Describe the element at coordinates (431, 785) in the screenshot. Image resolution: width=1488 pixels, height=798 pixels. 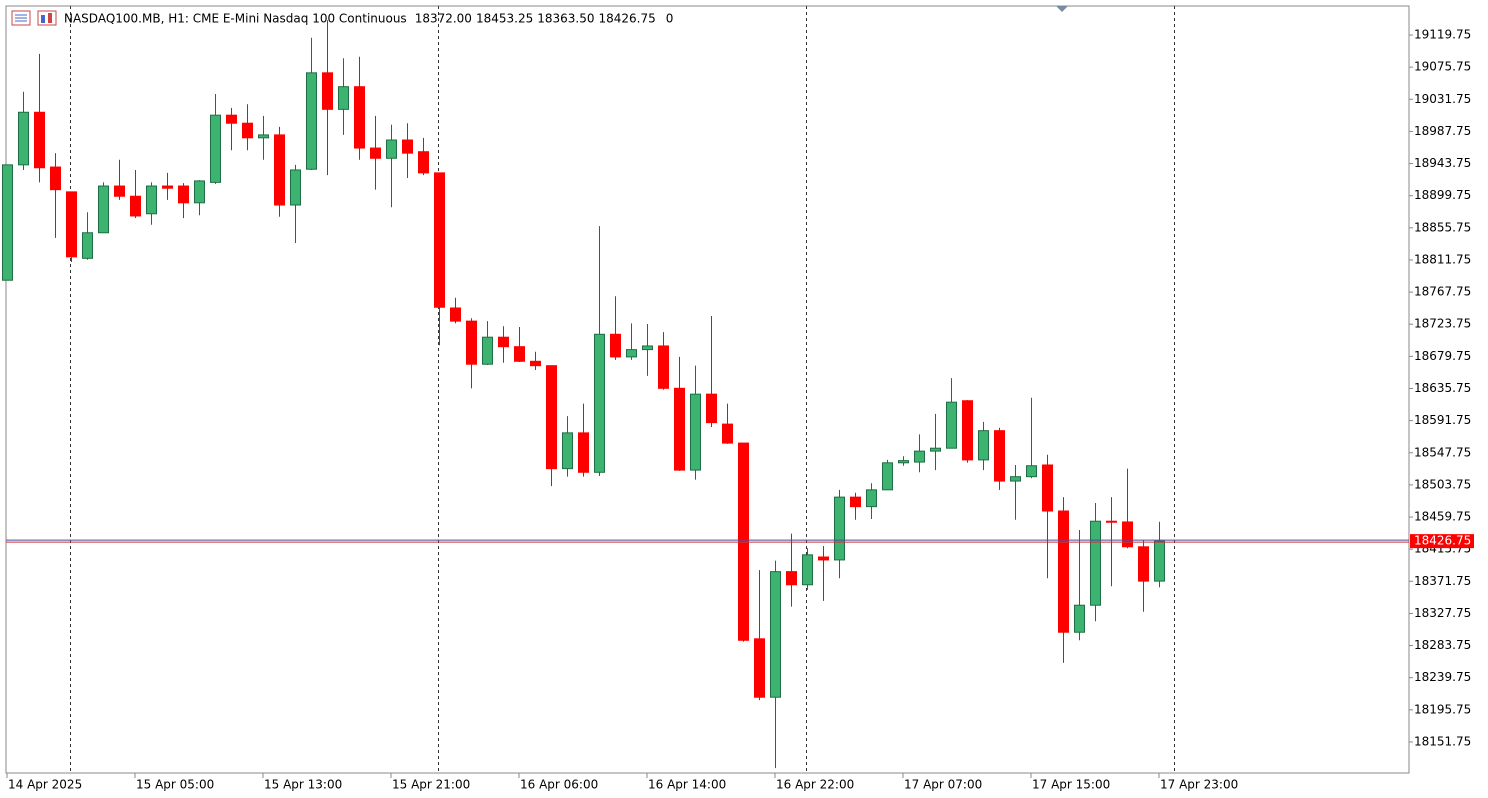
I see `x-tick-label: 15 Apr 21:00` at that location.